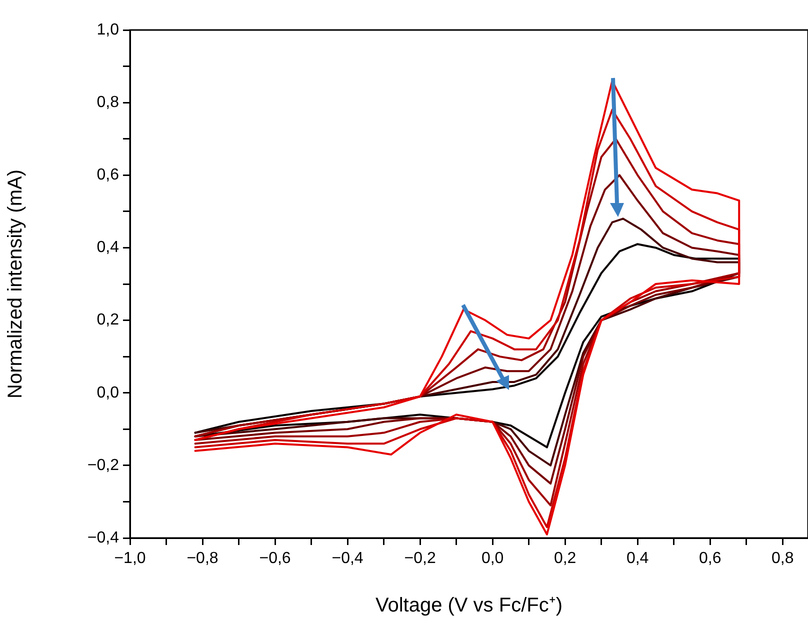 The height and width of the screenshot is (622, 808). I want to click on y-tick-label: 0,4, so click(108, 247).